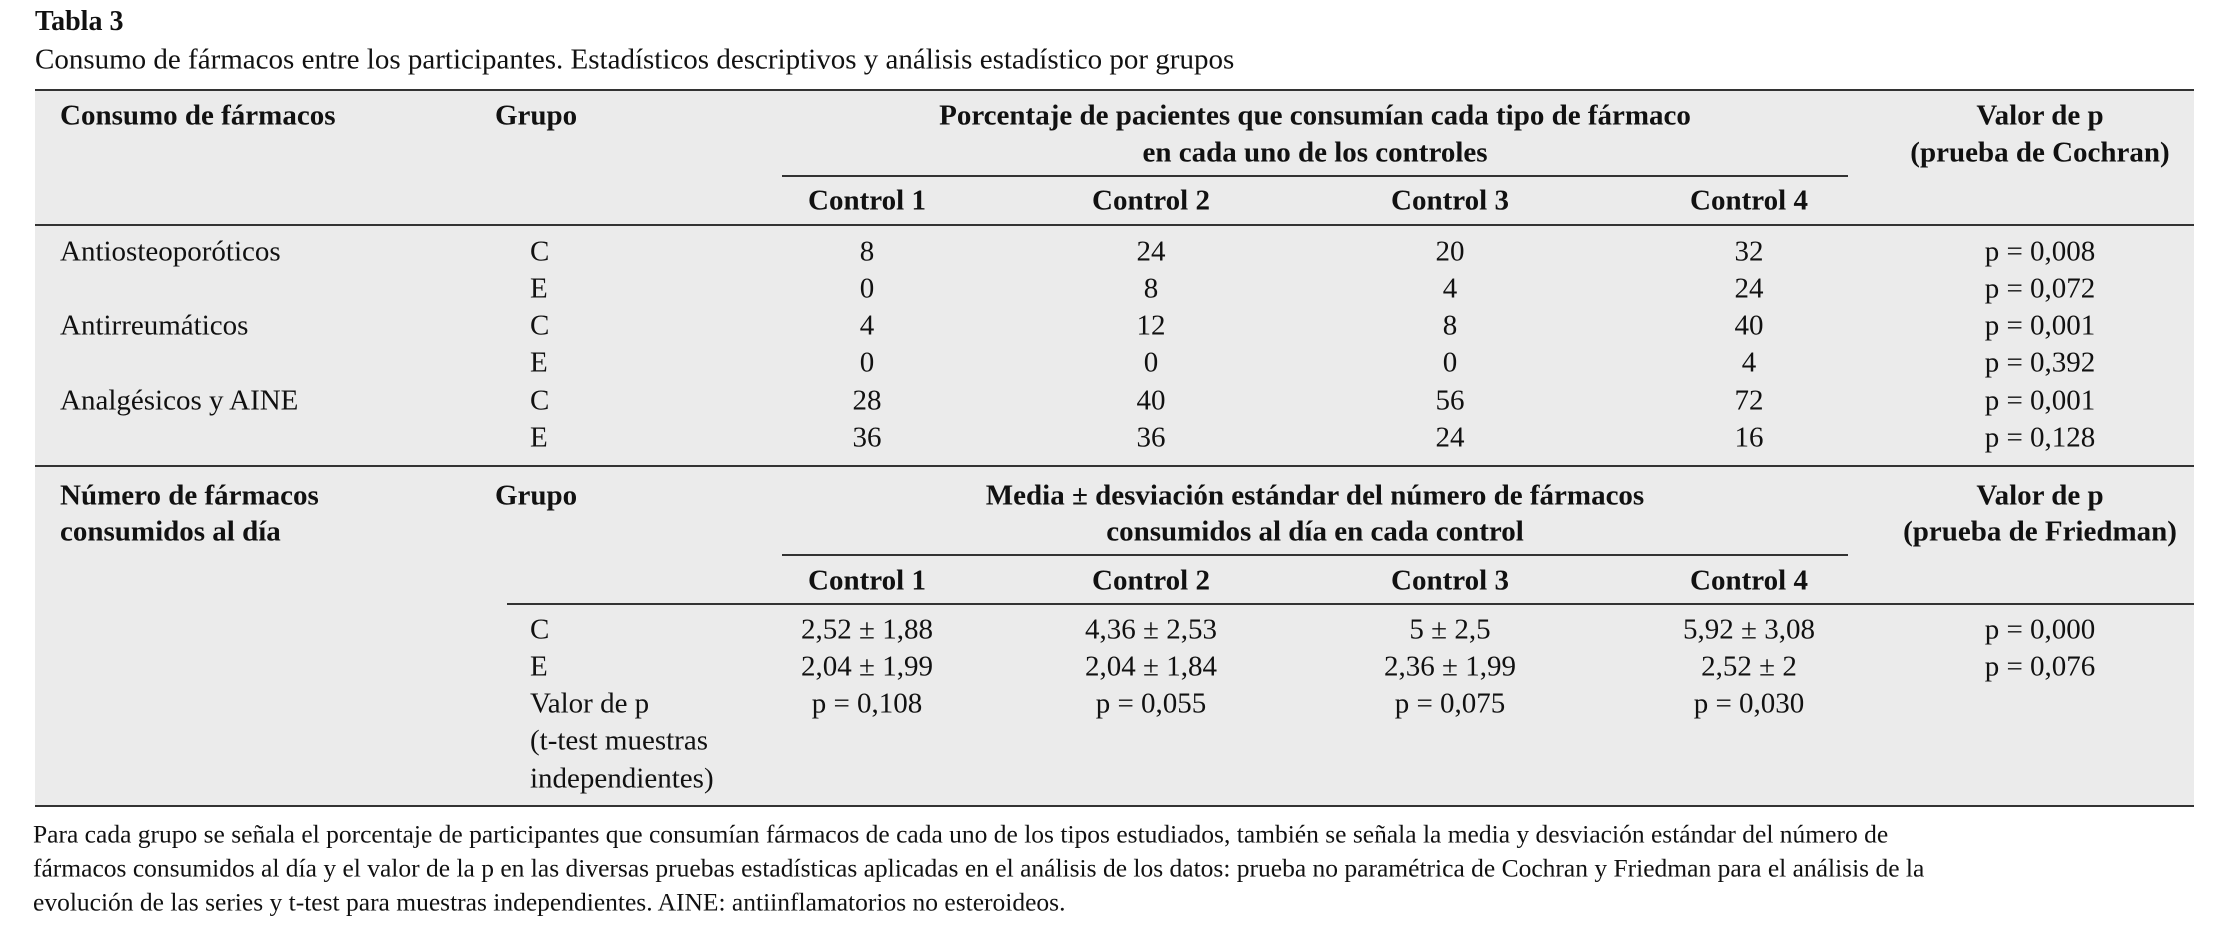 This screenshot has height=937, width=2229. What do you see at coordinates (590, 703) in the screenshot?
I see `row-label: Valor de p` at bounding box center [590, 703].